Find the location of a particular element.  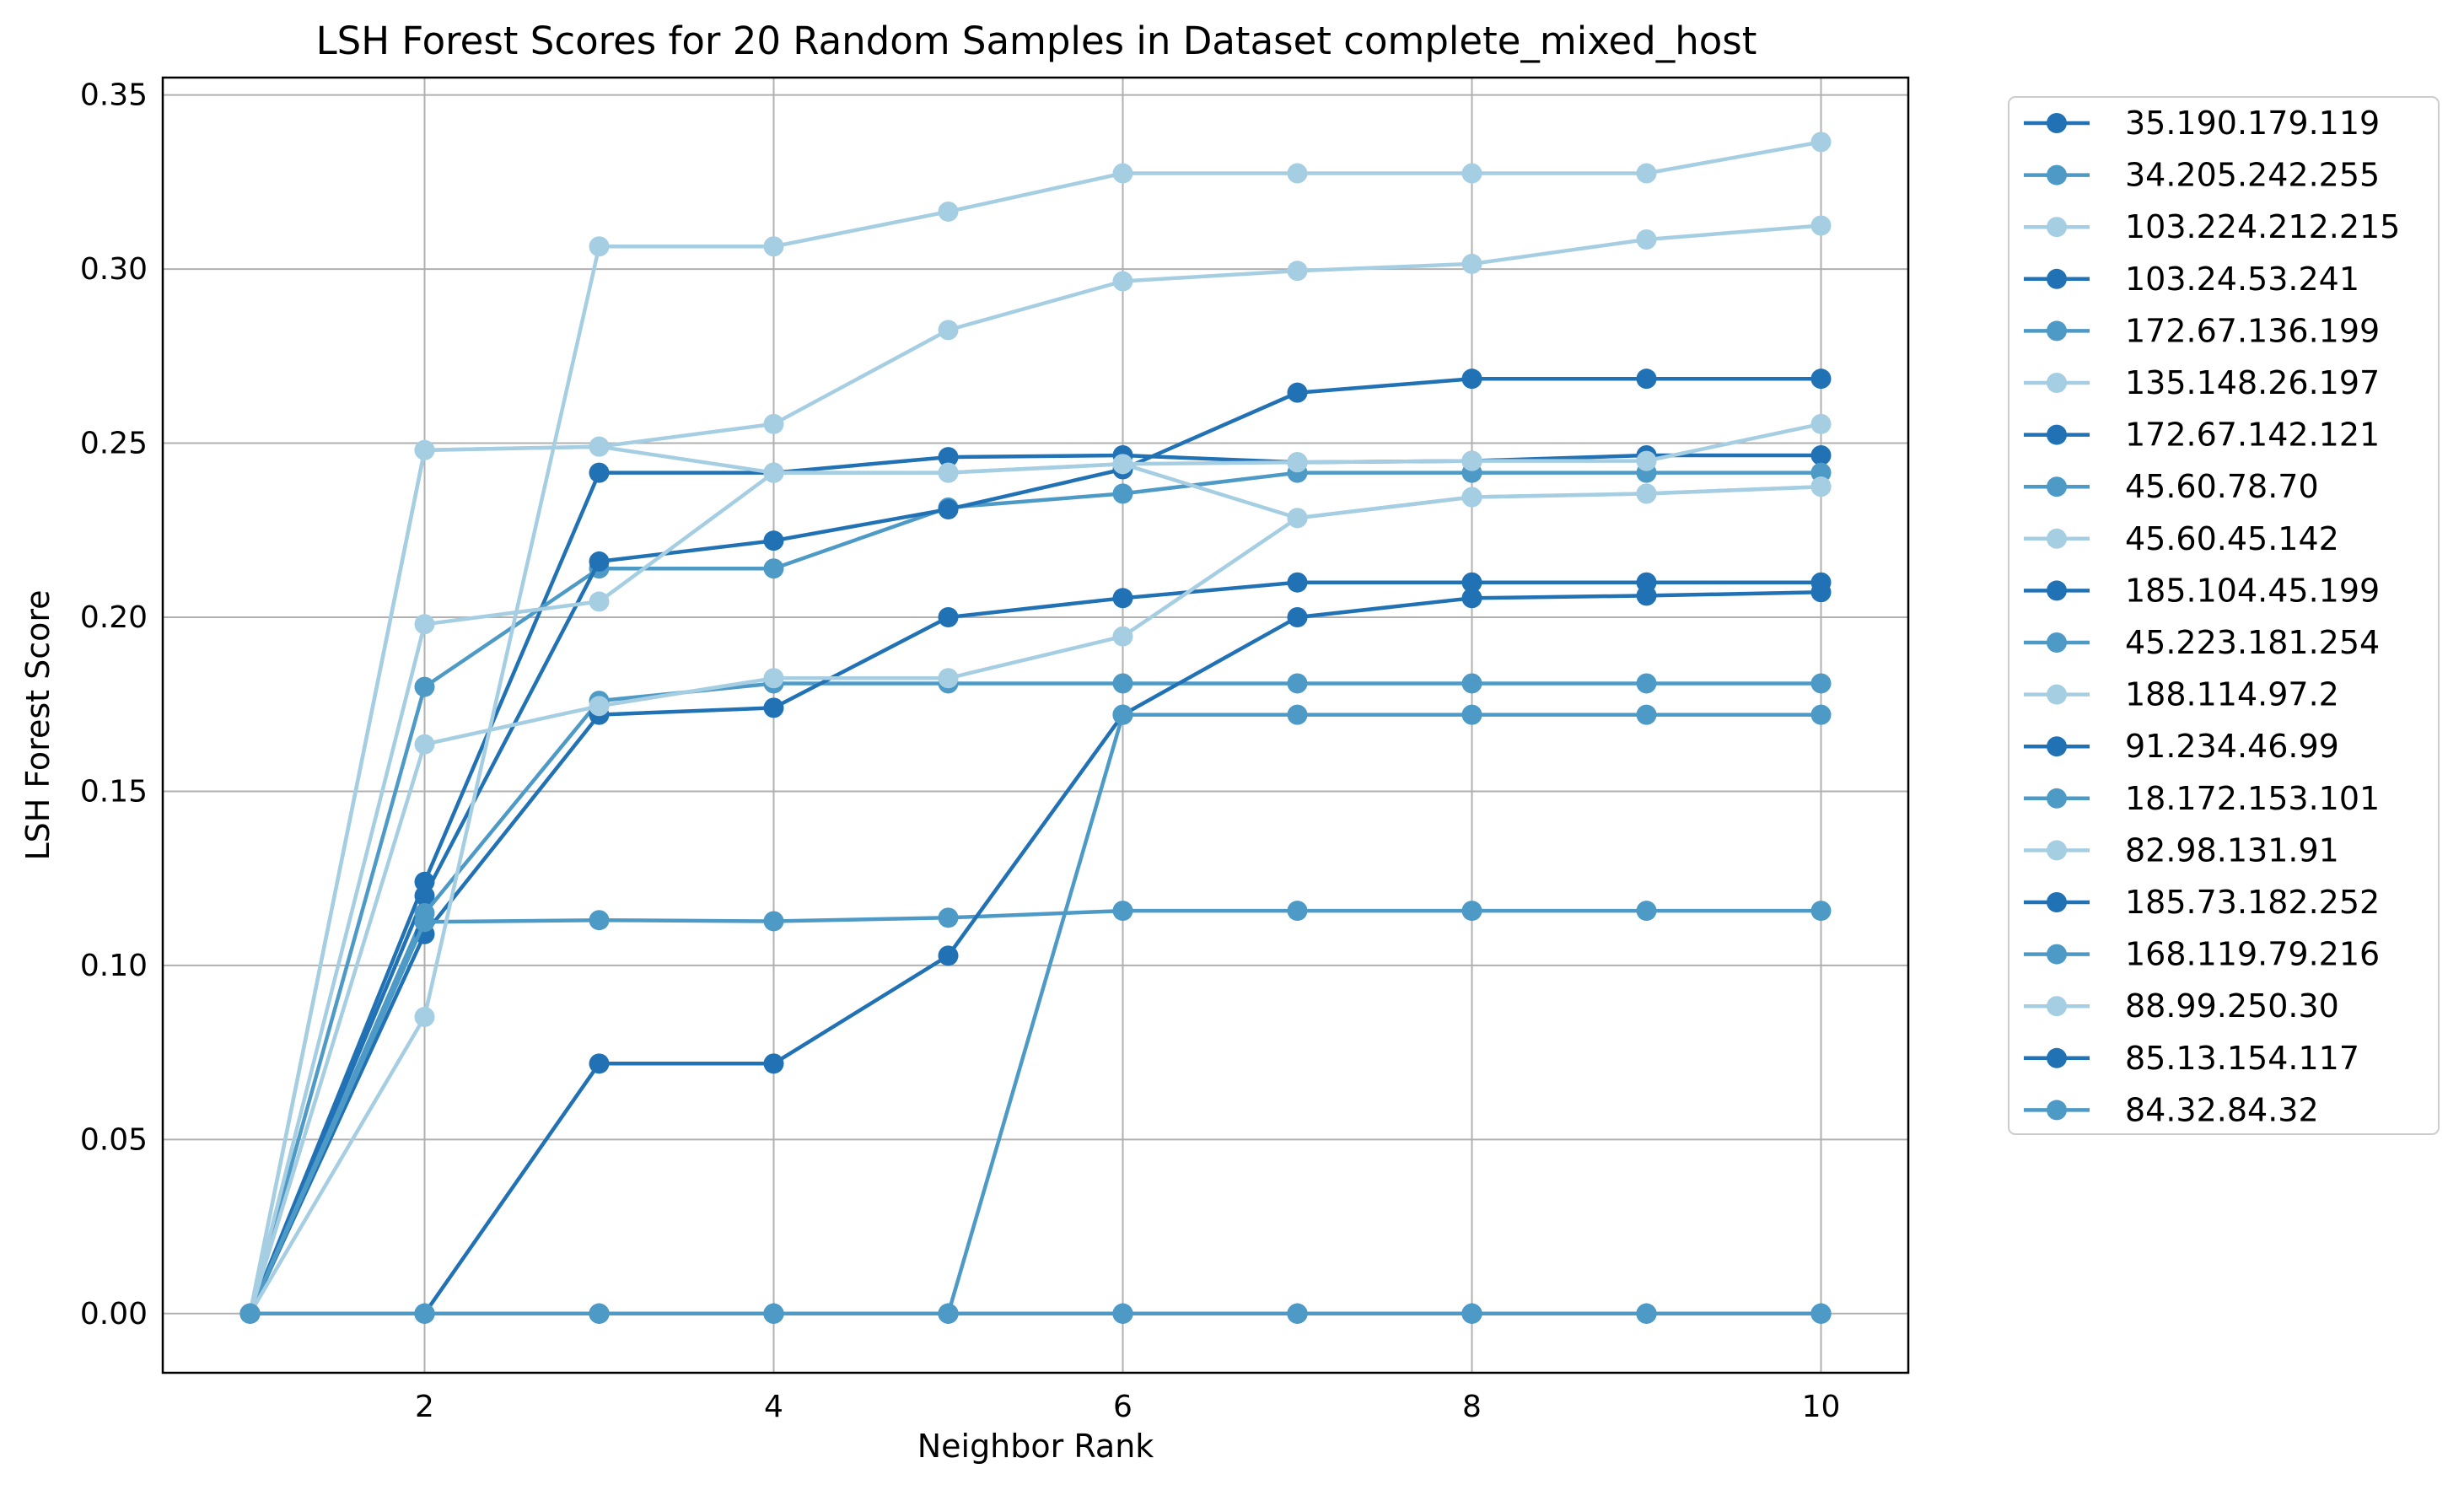

y-tick-label: 0.20 is located at coordinates (114, 617).